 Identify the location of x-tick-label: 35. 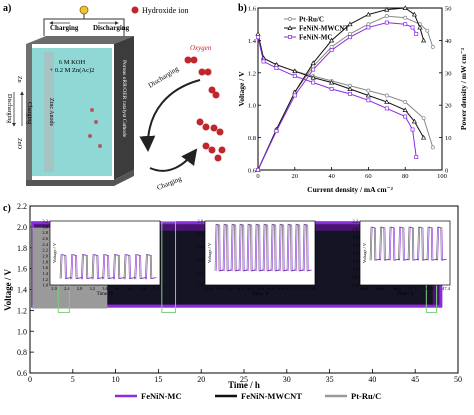
(330, 379).